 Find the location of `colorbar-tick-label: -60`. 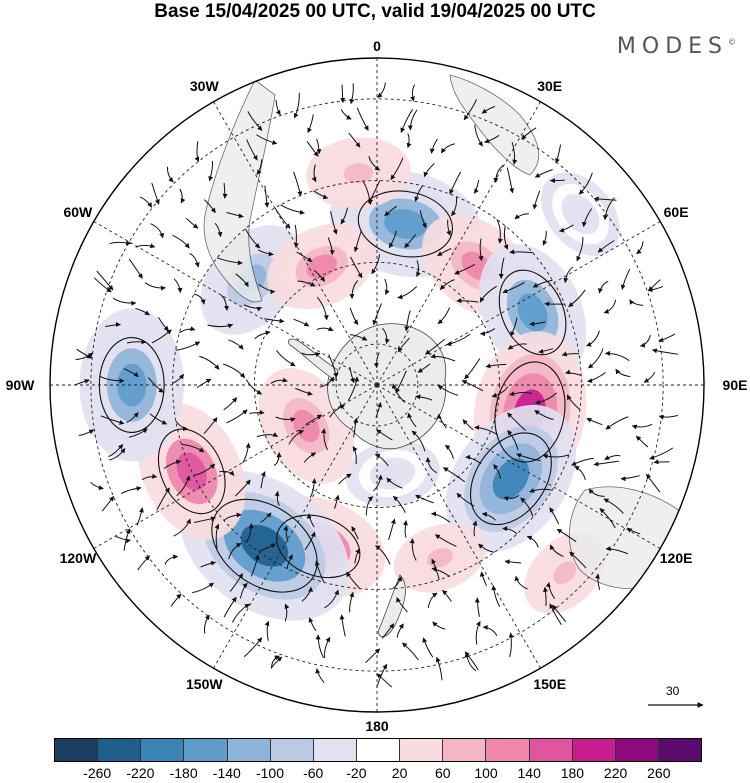

colorbar-tick-label: -60 is located at coordinates (313, 773).